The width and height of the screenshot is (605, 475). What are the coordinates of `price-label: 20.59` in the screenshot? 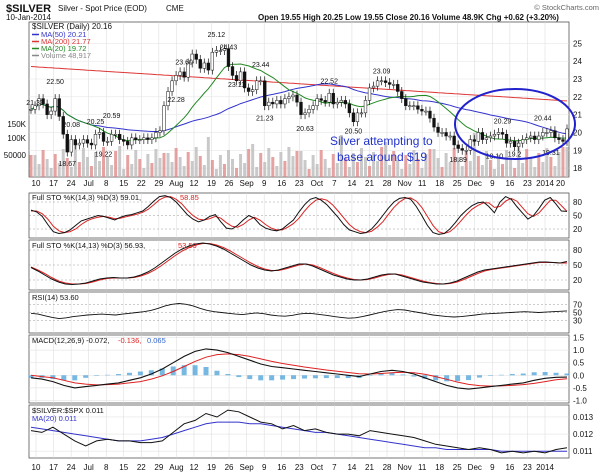 It's located at (112, 116).